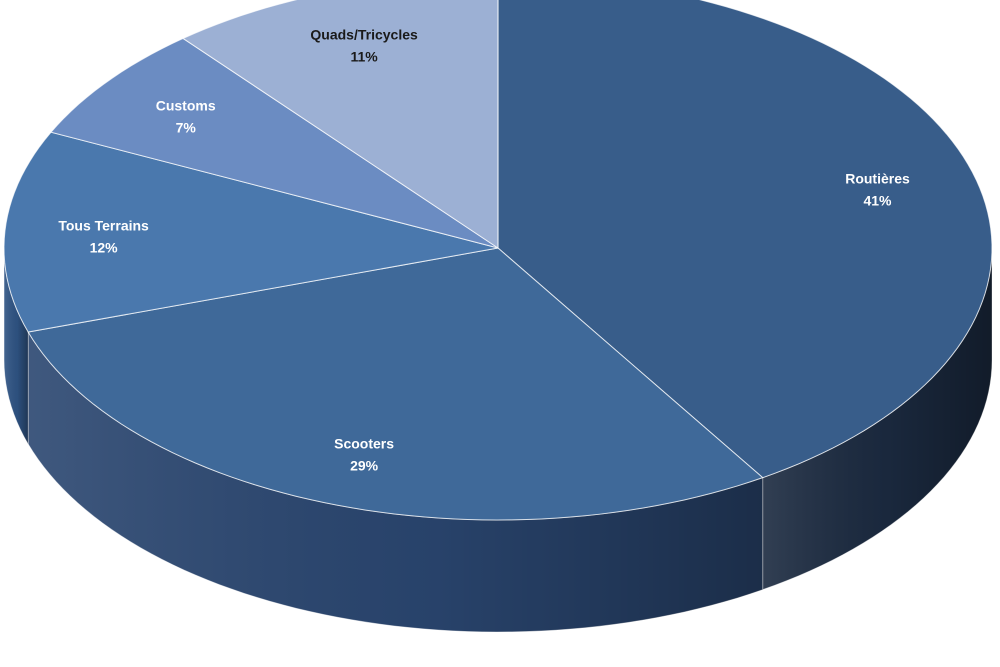  Describe the element at coordinates (103, 225) in the screenshot. I see `slice-category-label: Tous Terrains` at that location.